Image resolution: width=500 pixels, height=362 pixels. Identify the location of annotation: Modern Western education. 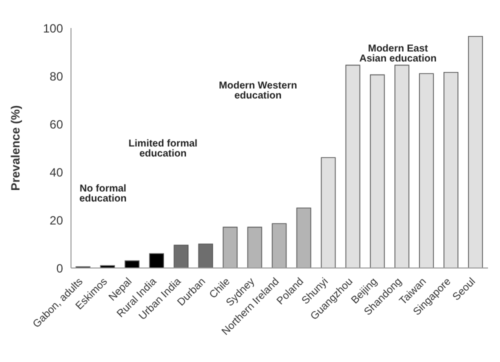
(258, 91).